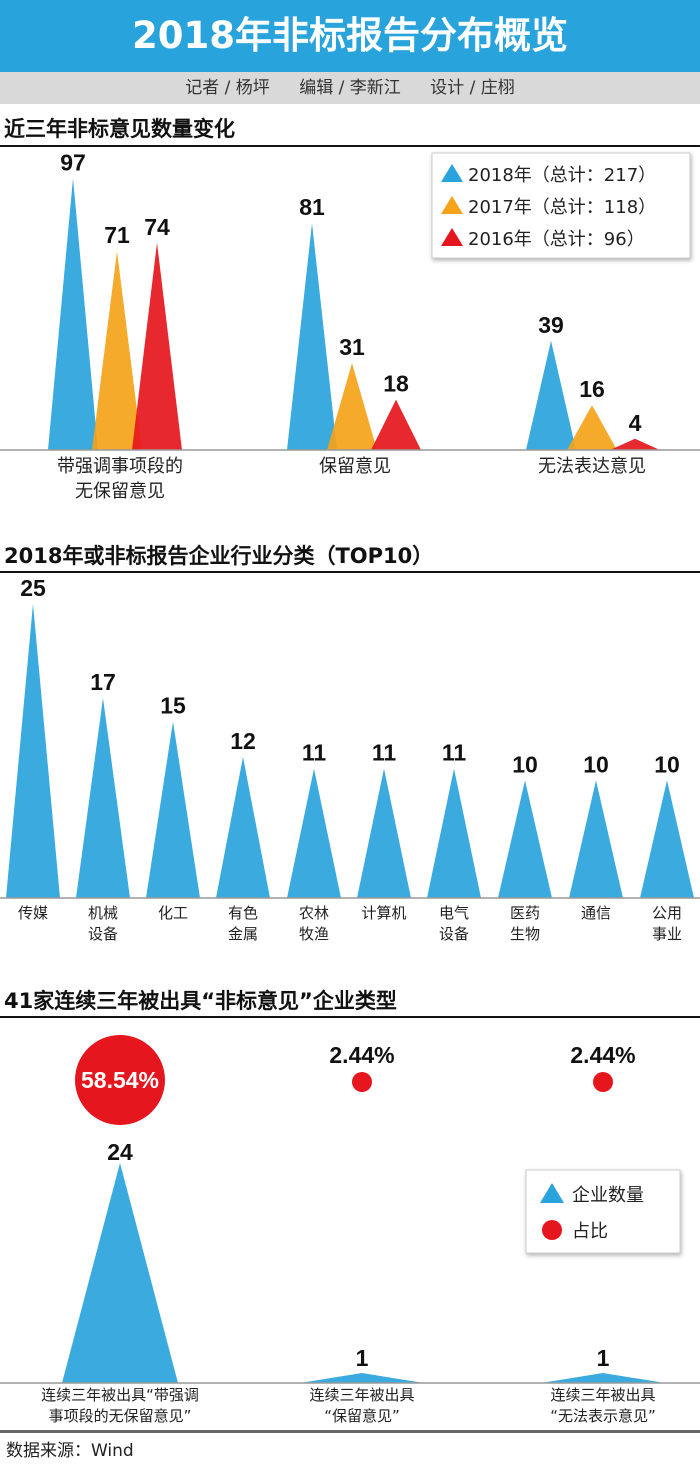 The width and height of the screenshot is (700, 1467). I want to click on value-label: 24, so click(120, 1152).